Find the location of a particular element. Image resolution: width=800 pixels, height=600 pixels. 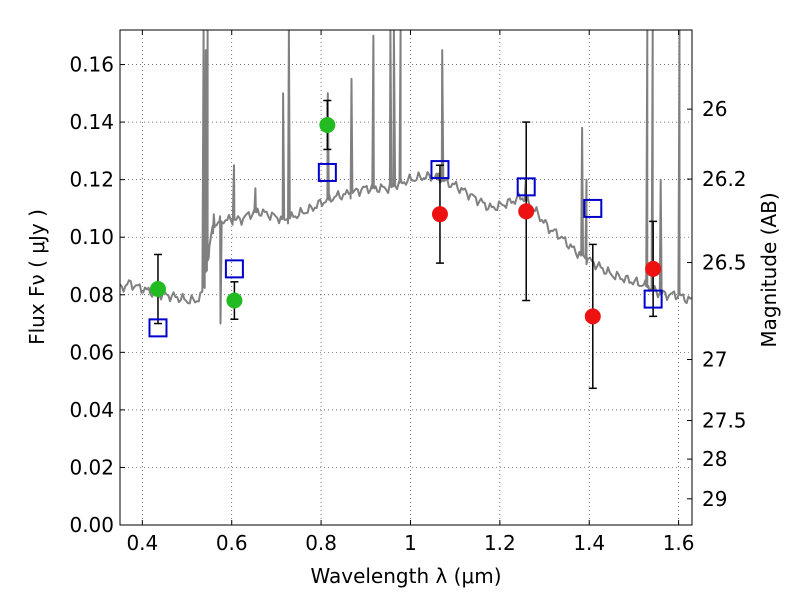

right-axis-ticks: 26 26.2 26.5 27 27.5 28 29 is located at coordinates (717, 304).